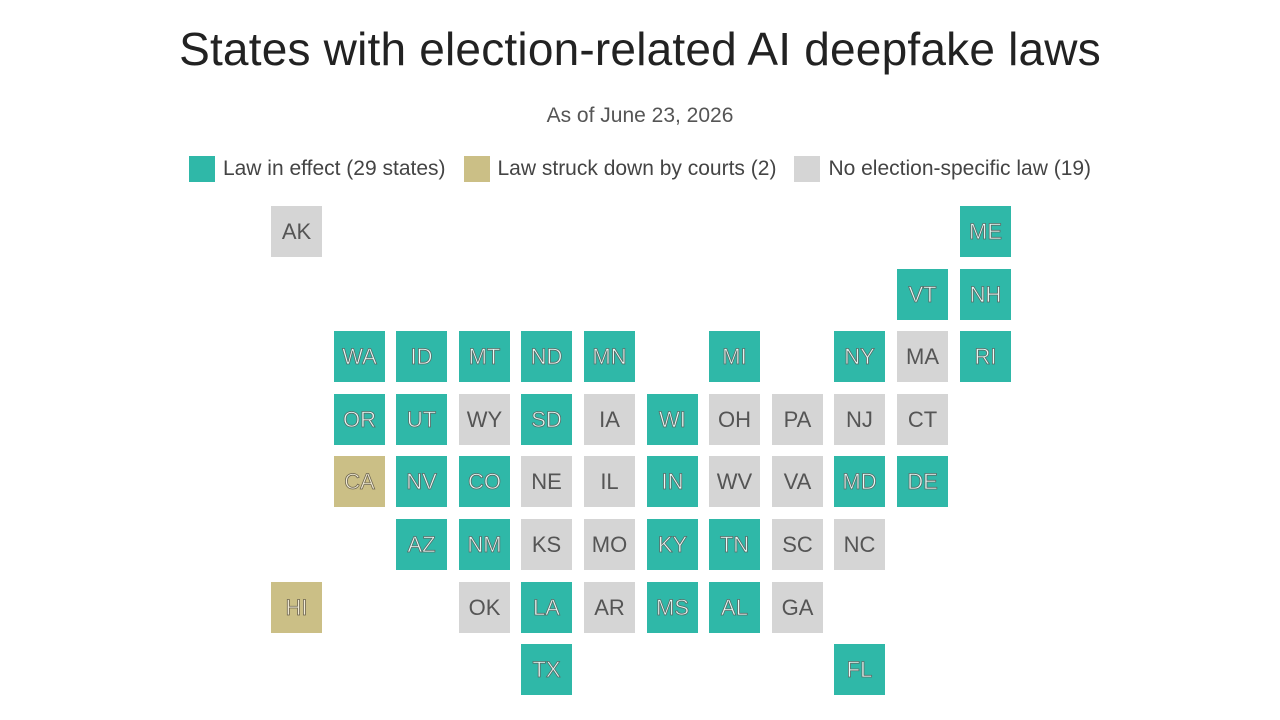  What do you see at coordinates (985, 231) in the screenshot?
I see `state-tile-me: ME` at bounding box center [985, 231].